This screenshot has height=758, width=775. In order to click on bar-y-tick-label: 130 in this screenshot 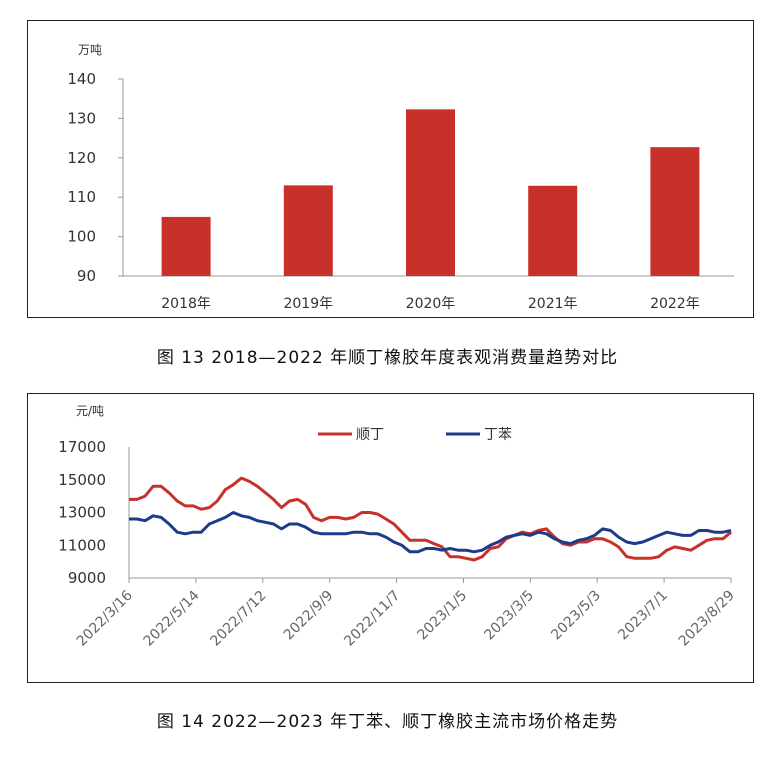, I will do `click(81, 118)`.